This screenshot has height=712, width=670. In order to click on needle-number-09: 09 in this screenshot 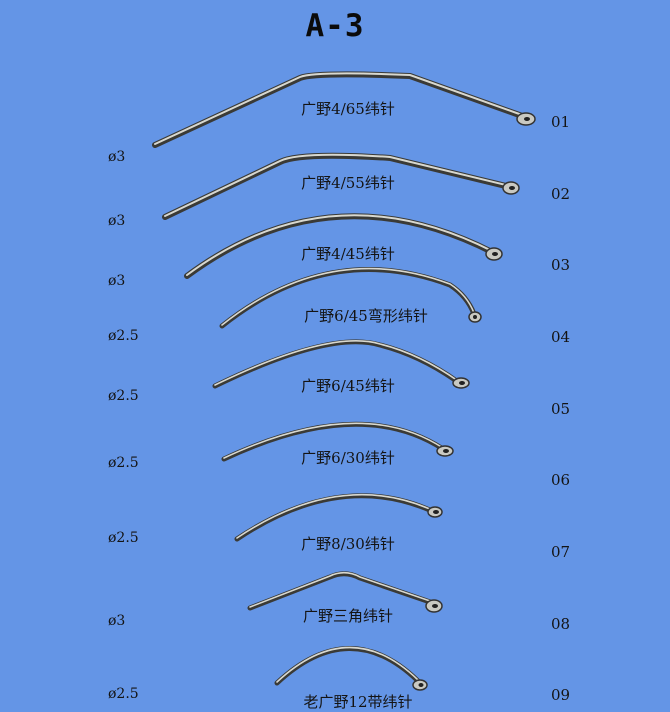, I will do `click(561, 695)`.